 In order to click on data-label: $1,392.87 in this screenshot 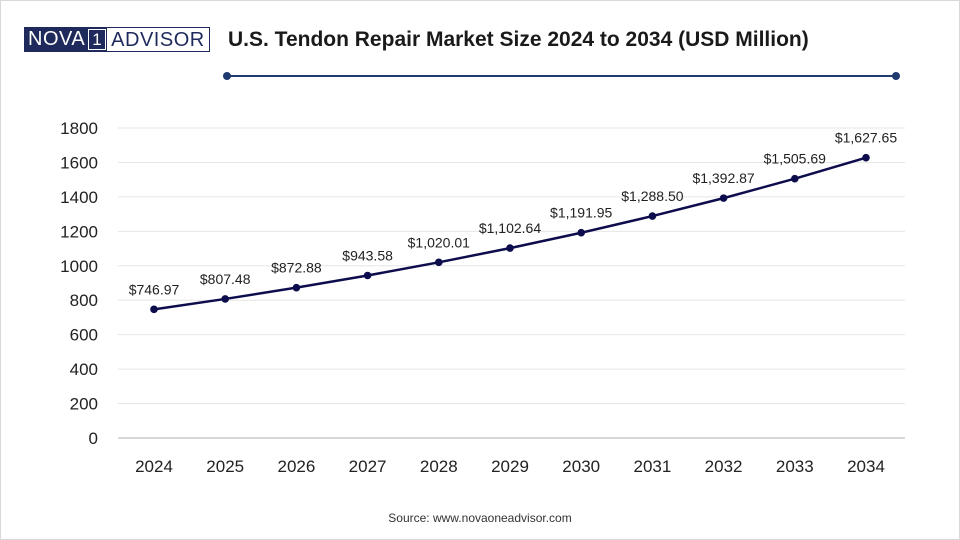, I will do `click(723, 178)`.